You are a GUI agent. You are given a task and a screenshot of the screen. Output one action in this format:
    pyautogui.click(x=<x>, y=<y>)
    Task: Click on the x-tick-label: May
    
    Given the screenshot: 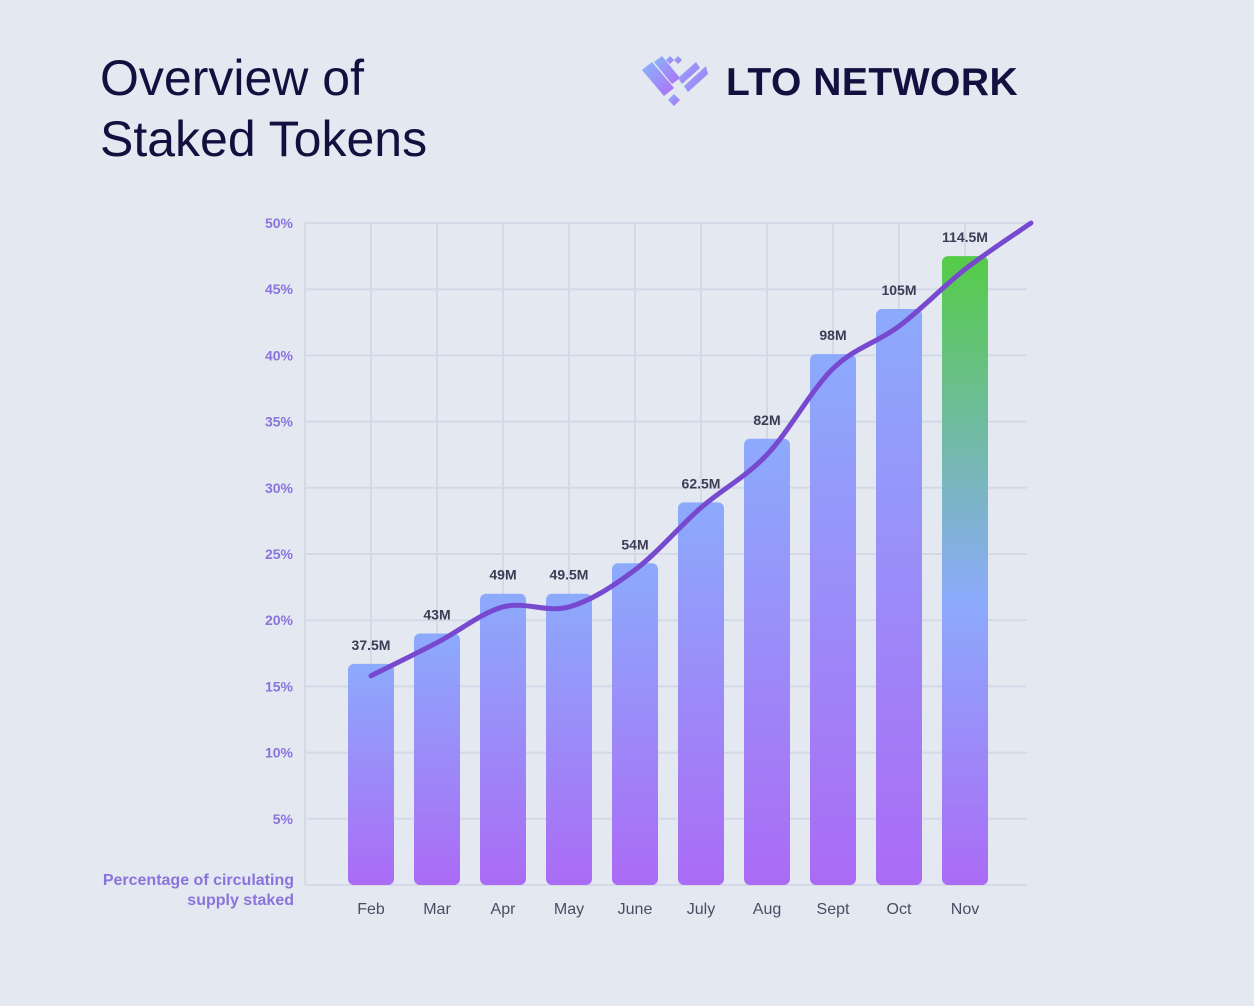 What is the action you would take?
    pyautogui.click(x=569, y=909)
    